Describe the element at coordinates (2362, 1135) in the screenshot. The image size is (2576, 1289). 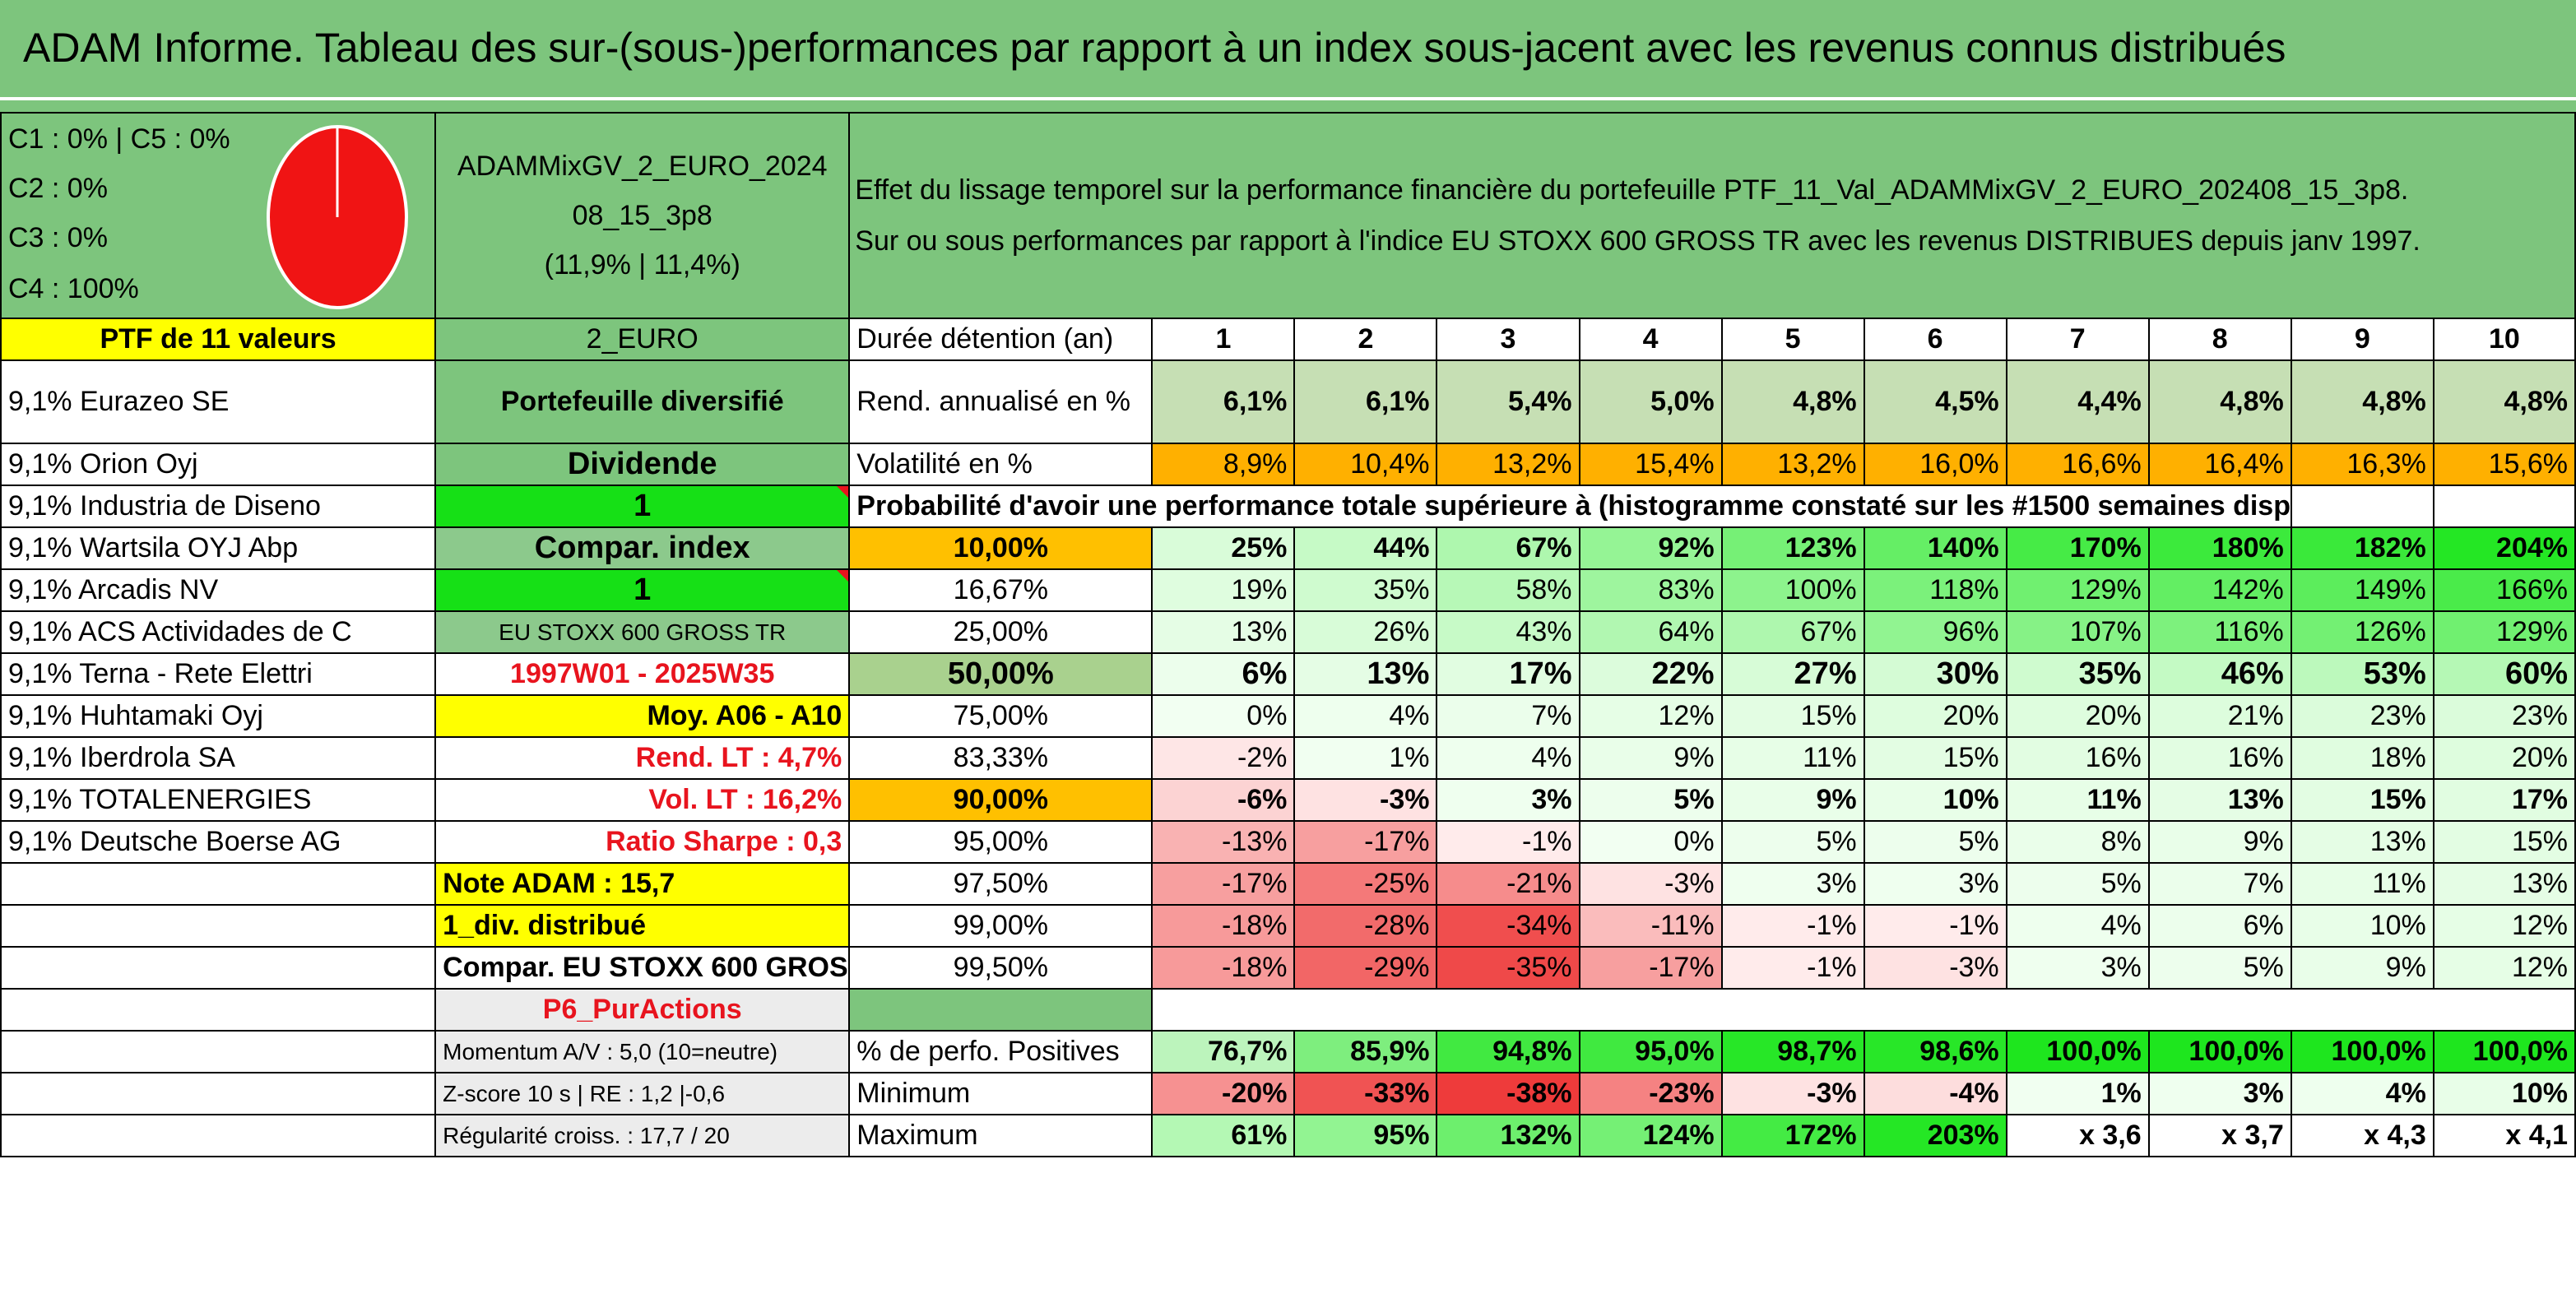
I see `max-value: x 4,3` at that location.